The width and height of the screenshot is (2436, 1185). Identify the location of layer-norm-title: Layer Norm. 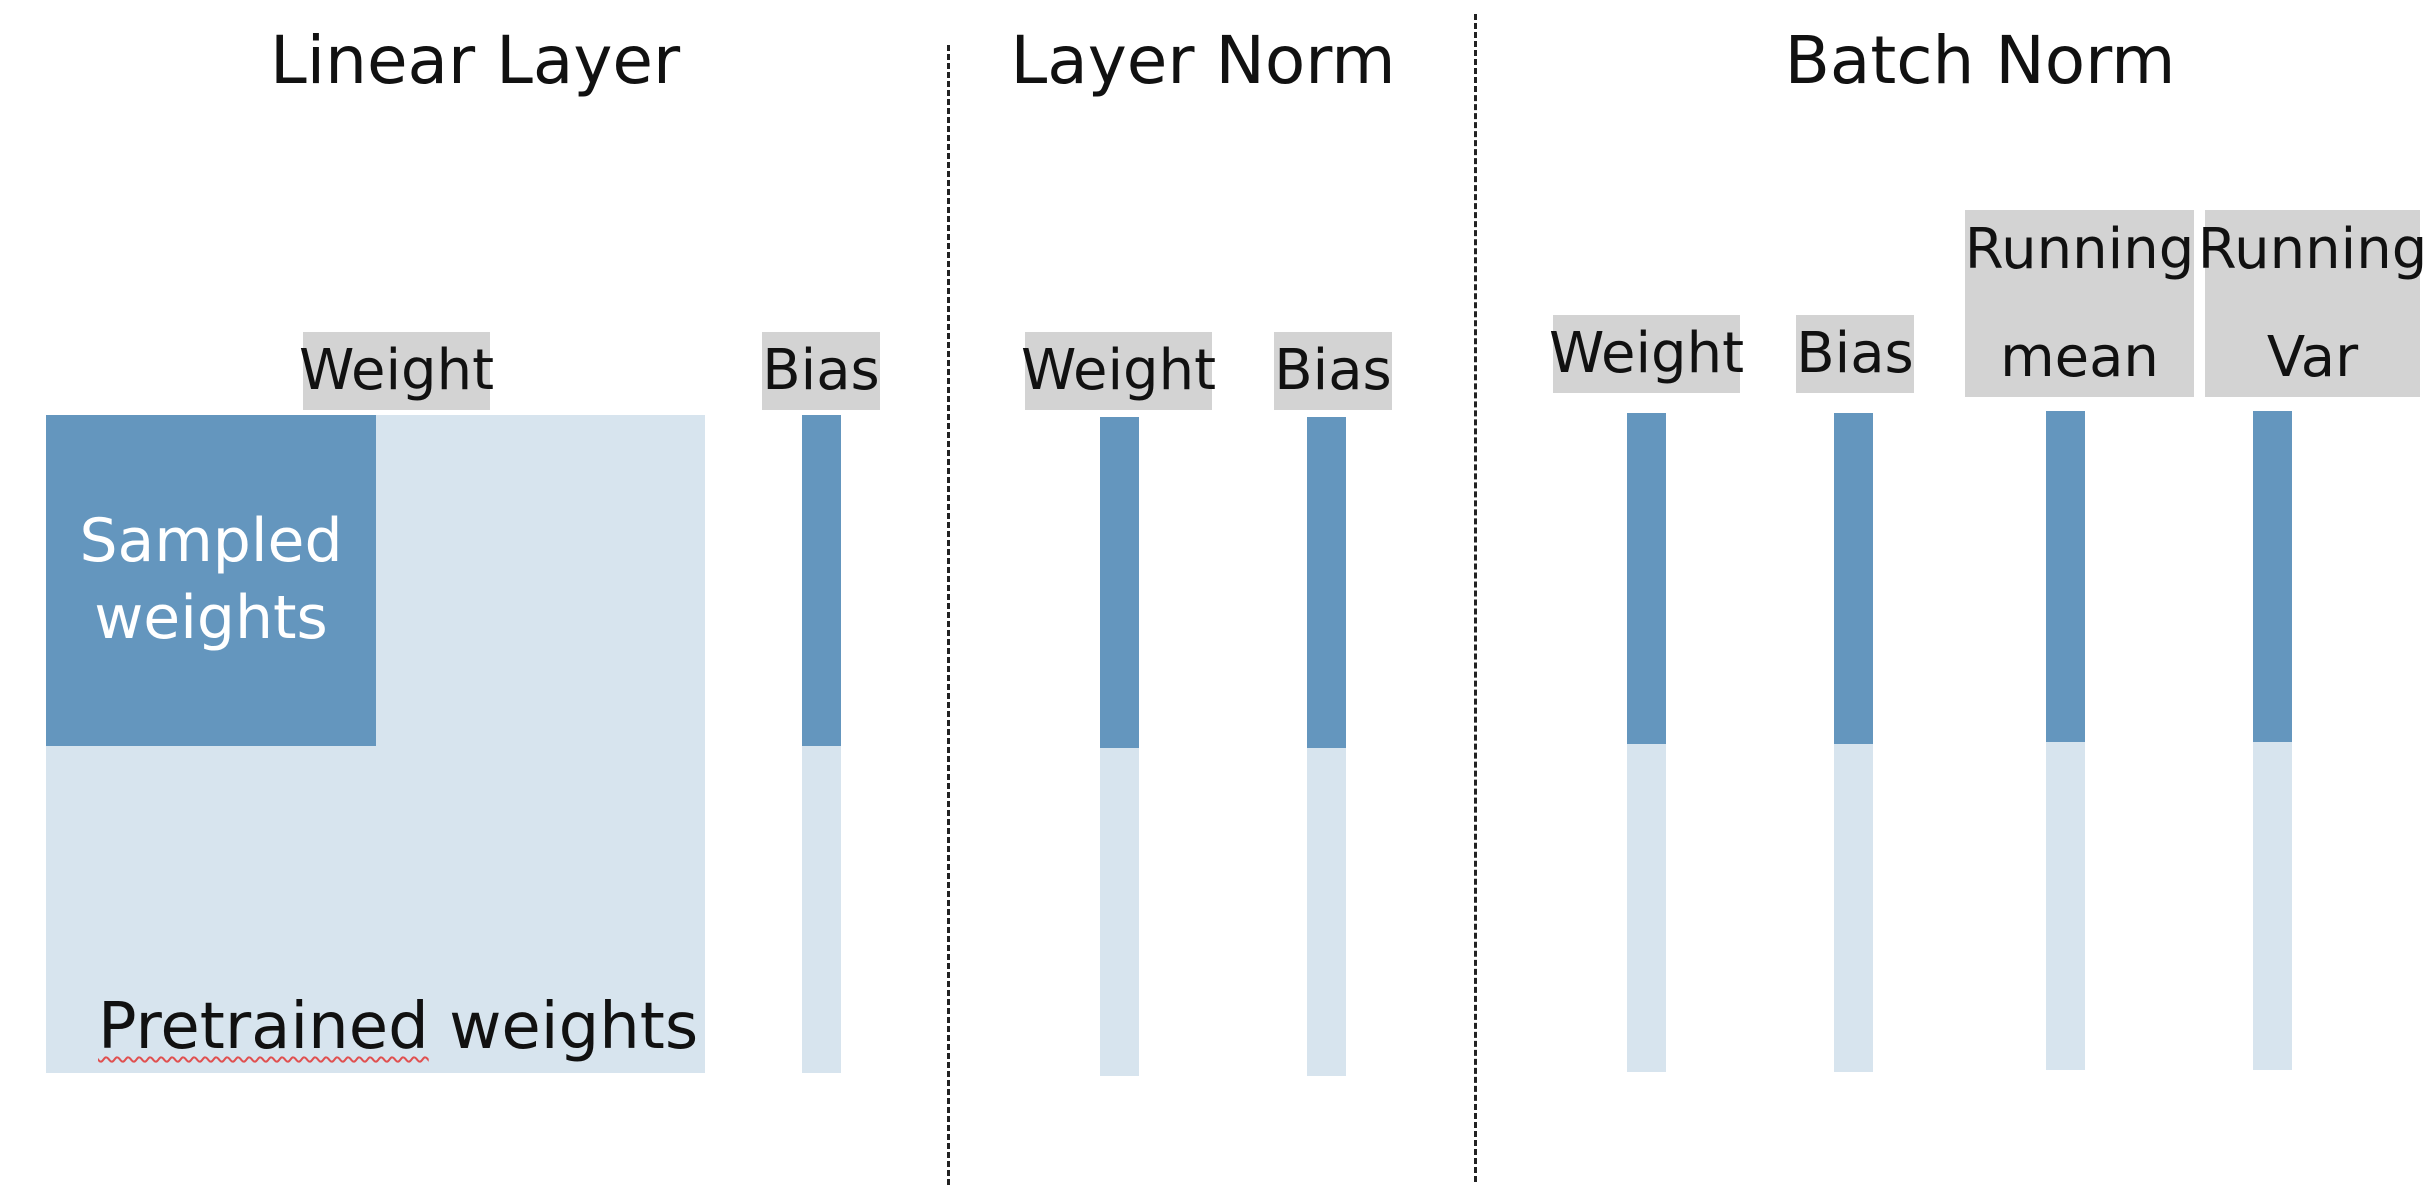
(1203, 60).